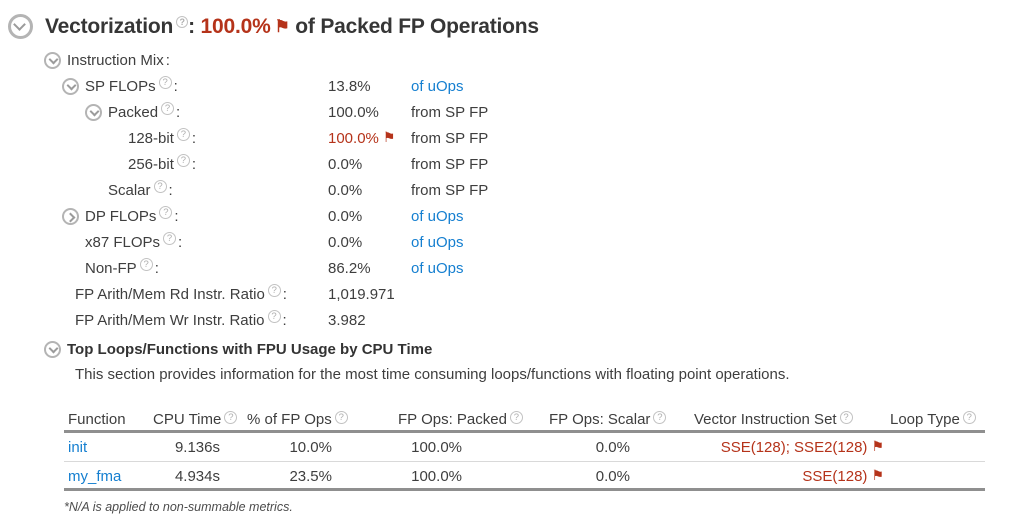 This screenshot has height=518, width=1013. What do you see at coordinates (349, 268) in the screenshot?
I see `row-value: 86.2%` at bounding box center [349, 268].